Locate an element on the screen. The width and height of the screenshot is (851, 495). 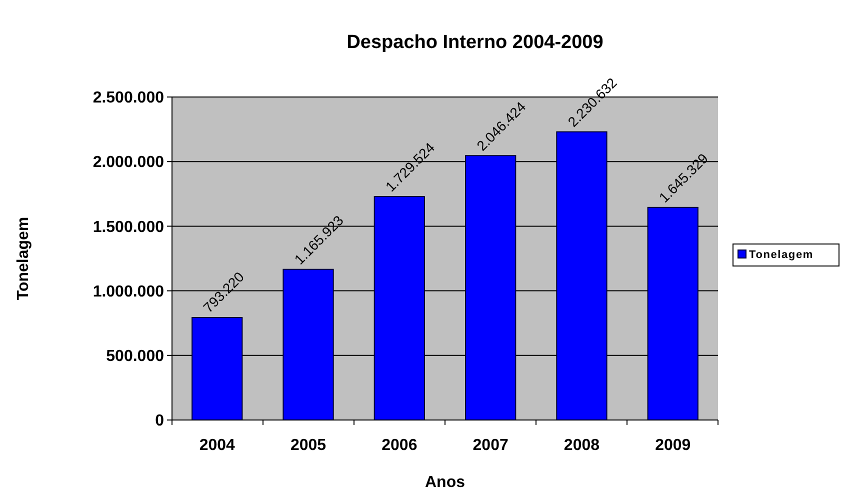
x-axis-title: Anos is located at coordinates (445, 482).